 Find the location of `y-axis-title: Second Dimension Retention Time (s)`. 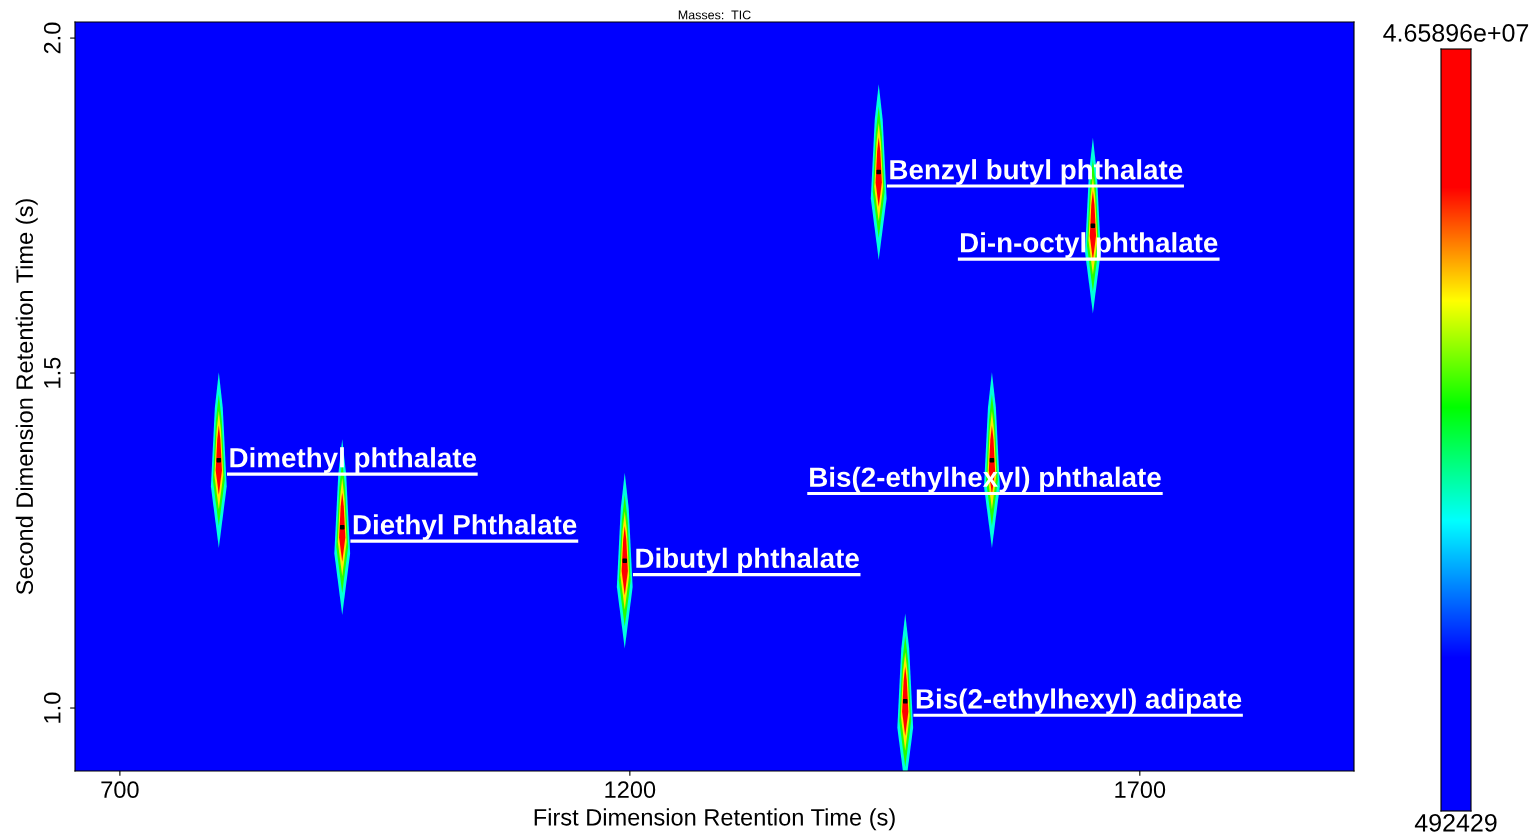

y-axis-title: Second Dimension Retention Time (s) is located at coordinates (26, 397).